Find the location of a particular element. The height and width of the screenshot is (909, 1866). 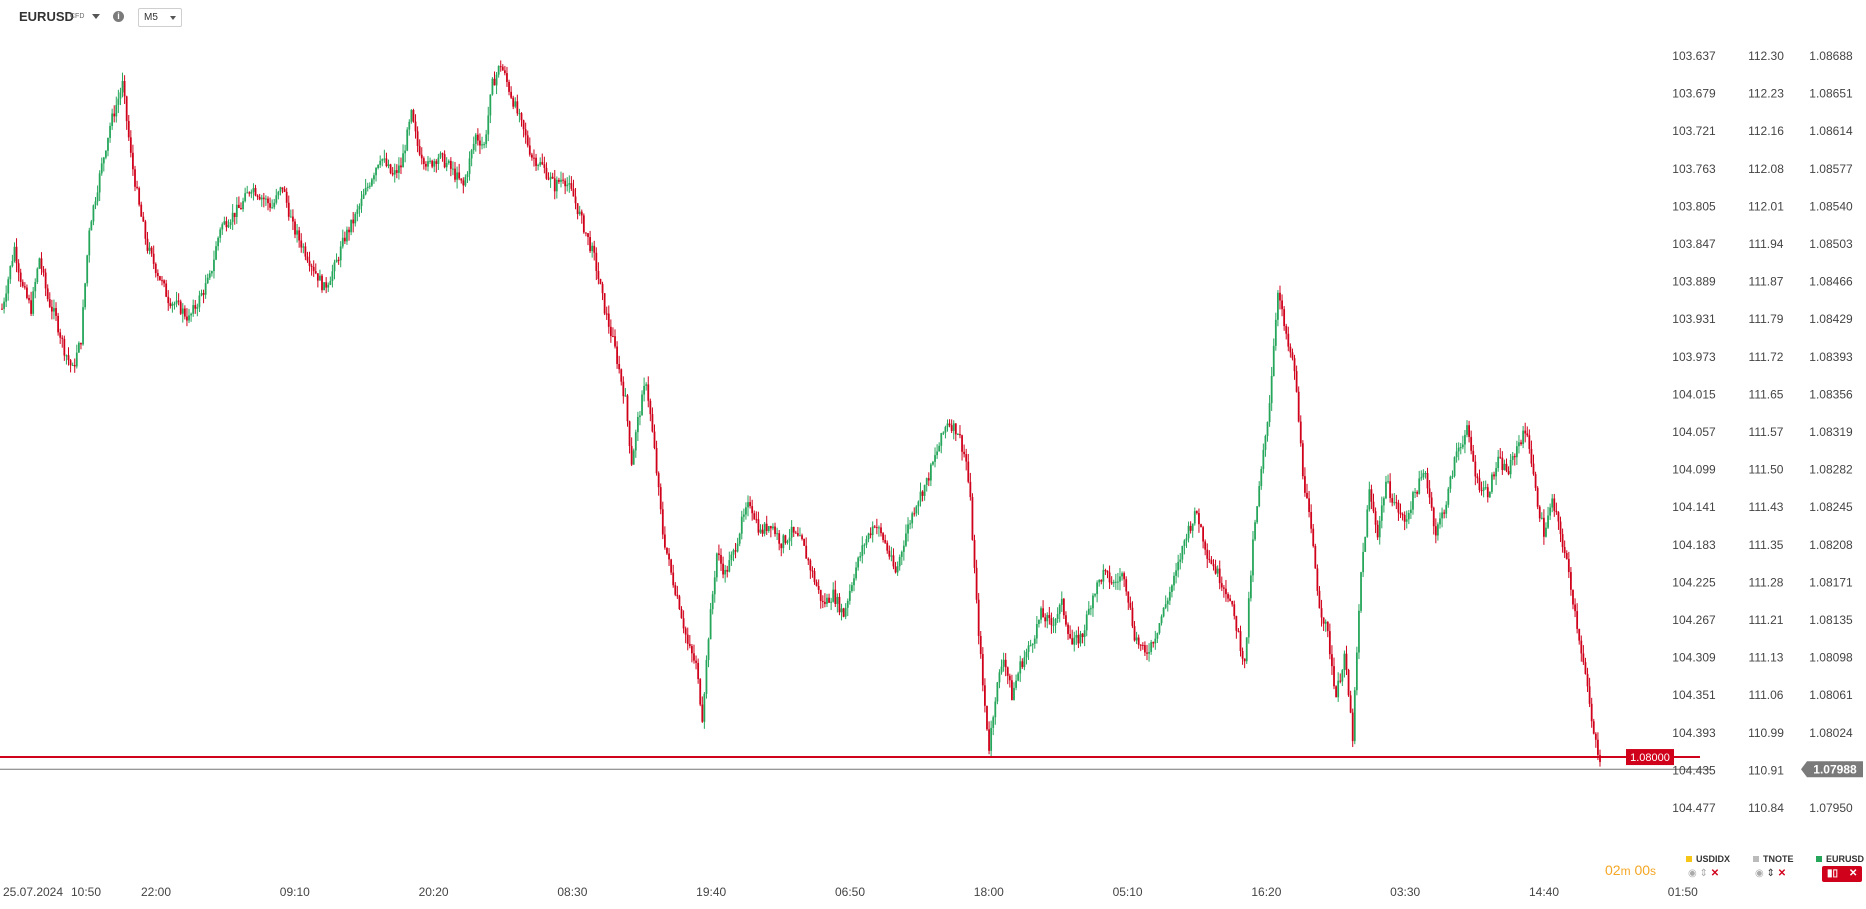

timeframe-select: M5 is located at coordinates (160, 17).